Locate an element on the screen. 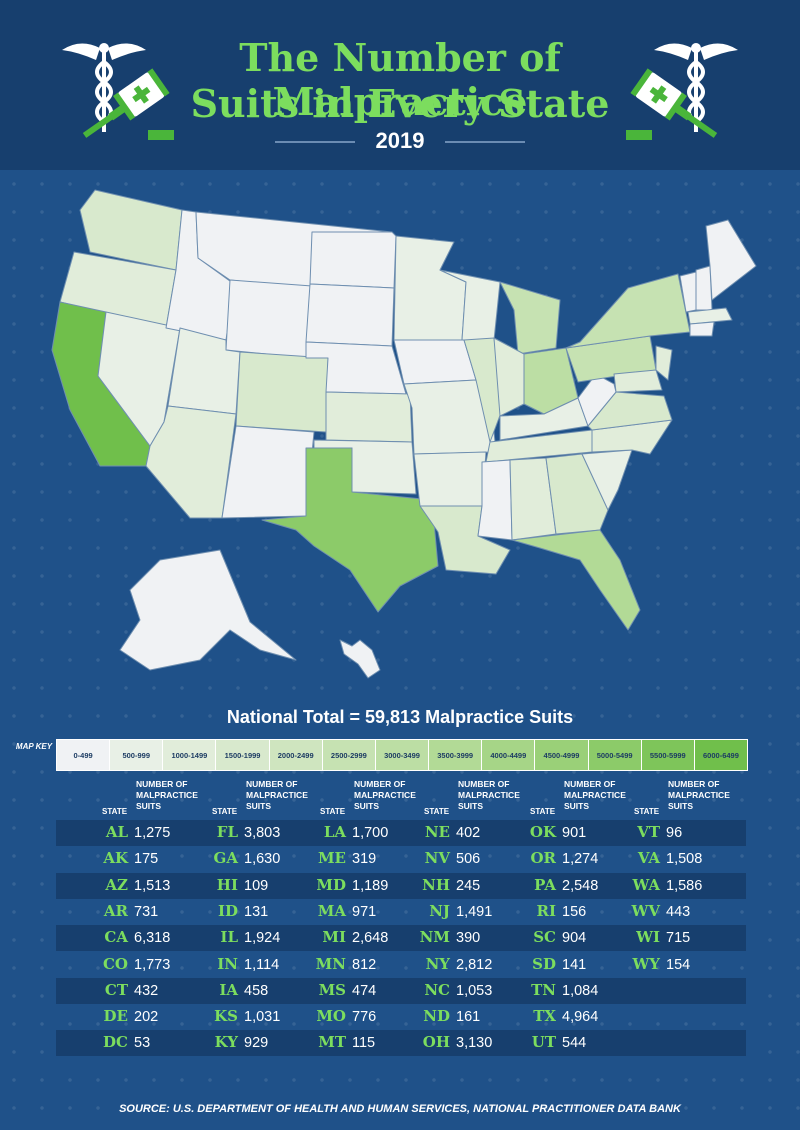 The height and width of the screenshot is (1130, 800). suit-count: 141 is located at coordinates (574, 964).